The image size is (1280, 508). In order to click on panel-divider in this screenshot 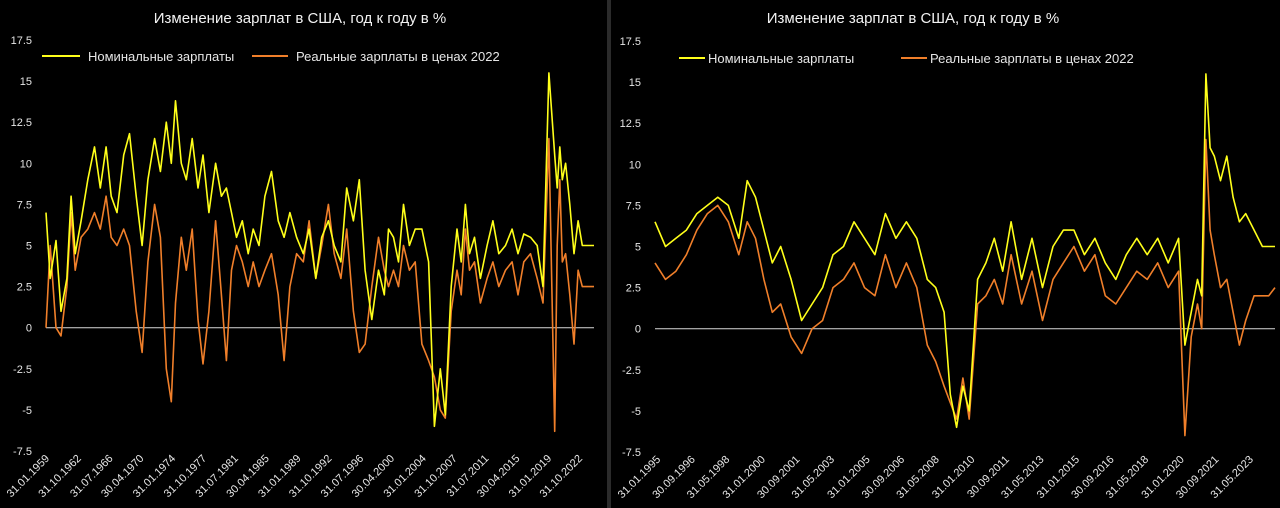, I will do `click(609, 254)`.